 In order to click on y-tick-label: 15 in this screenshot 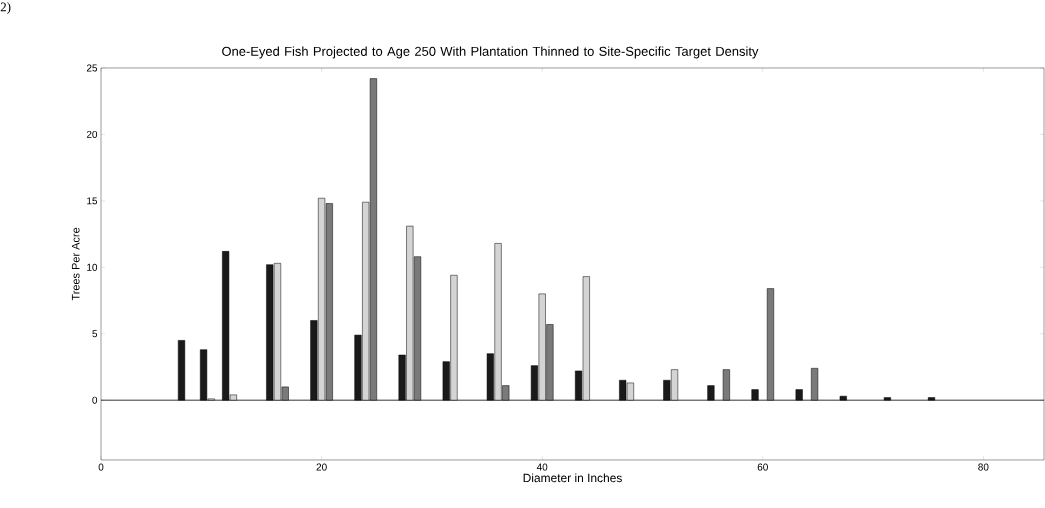, I will do `click(92, 201)`.